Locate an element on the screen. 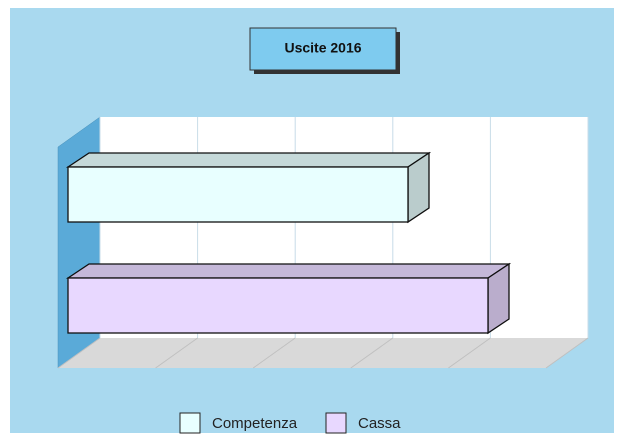  title-box is located at coordinates (323, 49).